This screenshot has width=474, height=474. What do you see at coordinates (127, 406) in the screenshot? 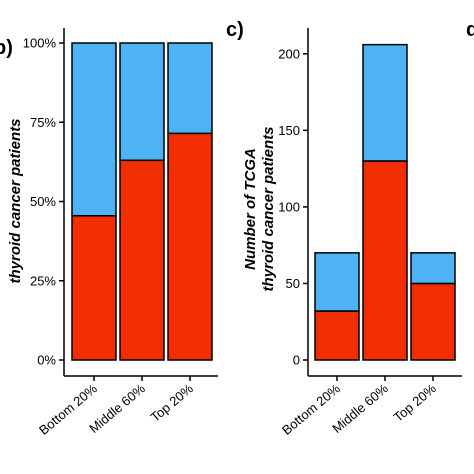
I see `left-x-axis: Bottom 20%Middle 60% Top 20%` at bounding box center [127, 406].